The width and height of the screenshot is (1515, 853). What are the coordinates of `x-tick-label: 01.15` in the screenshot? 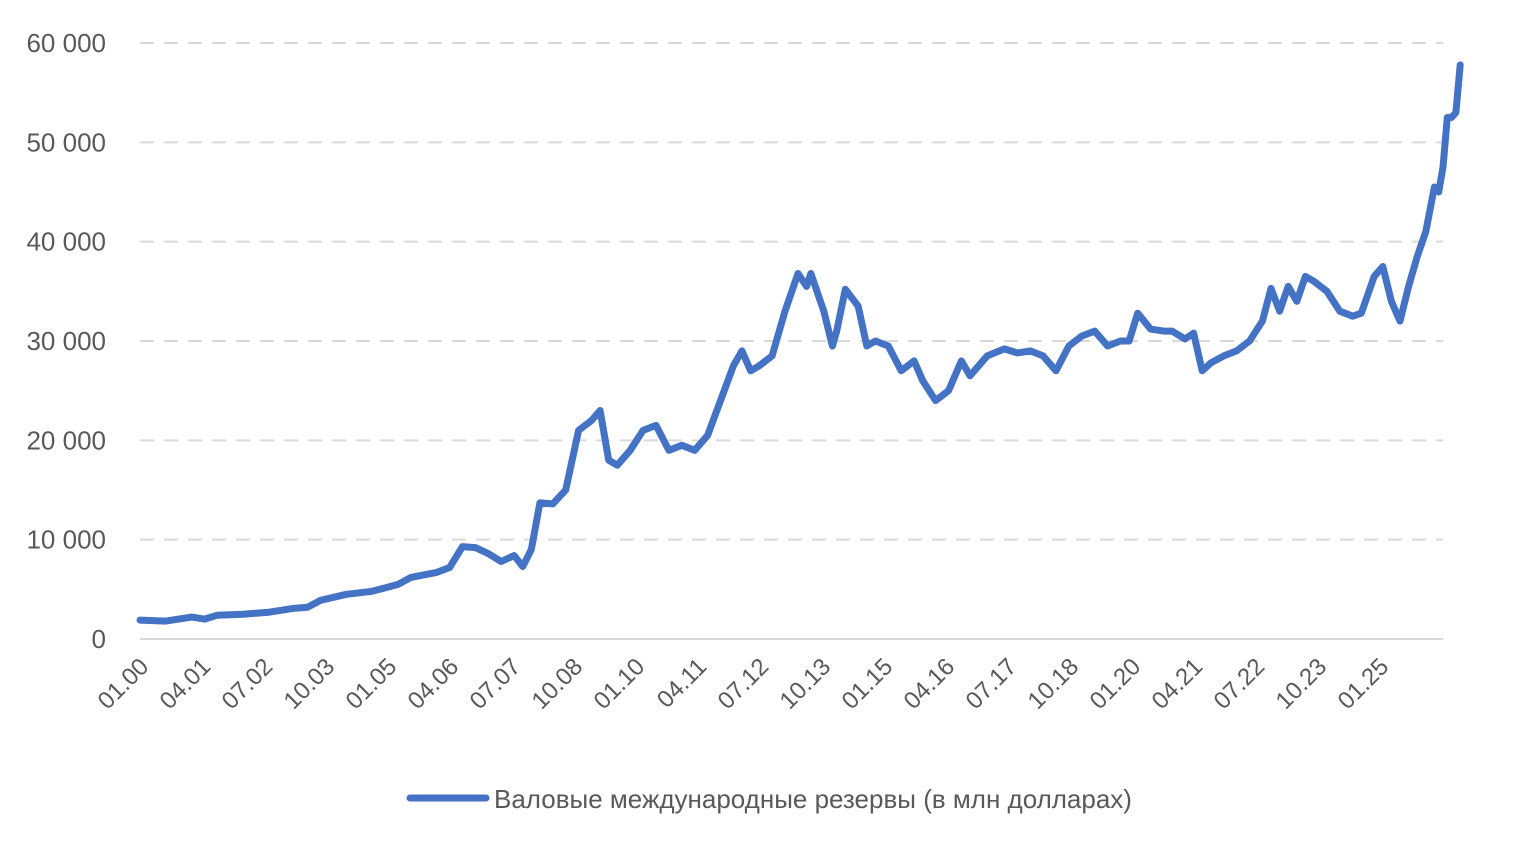 It's located at (868, 684).